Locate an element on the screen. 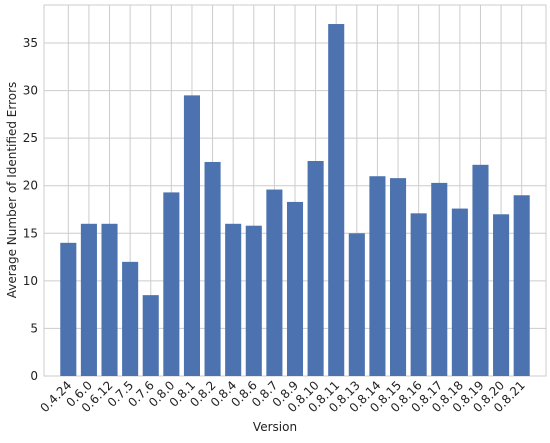 The width and height of the screenshot is (550, 443). y-tick-label: 10 is located at coordinates (30, 281).